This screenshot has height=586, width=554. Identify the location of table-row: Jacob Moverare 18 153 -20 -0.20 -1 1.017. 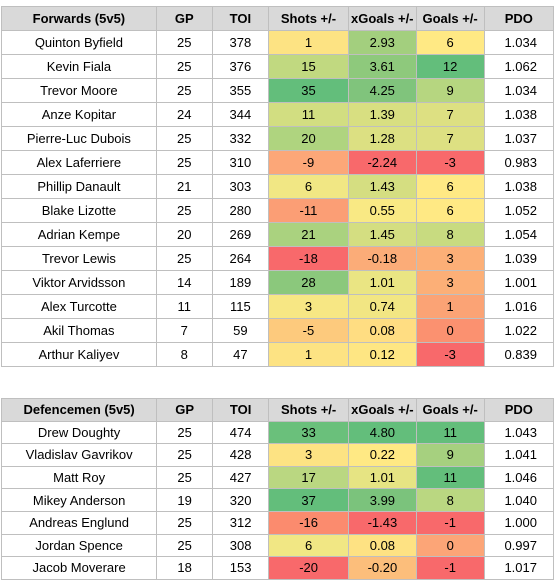
(277, 568).